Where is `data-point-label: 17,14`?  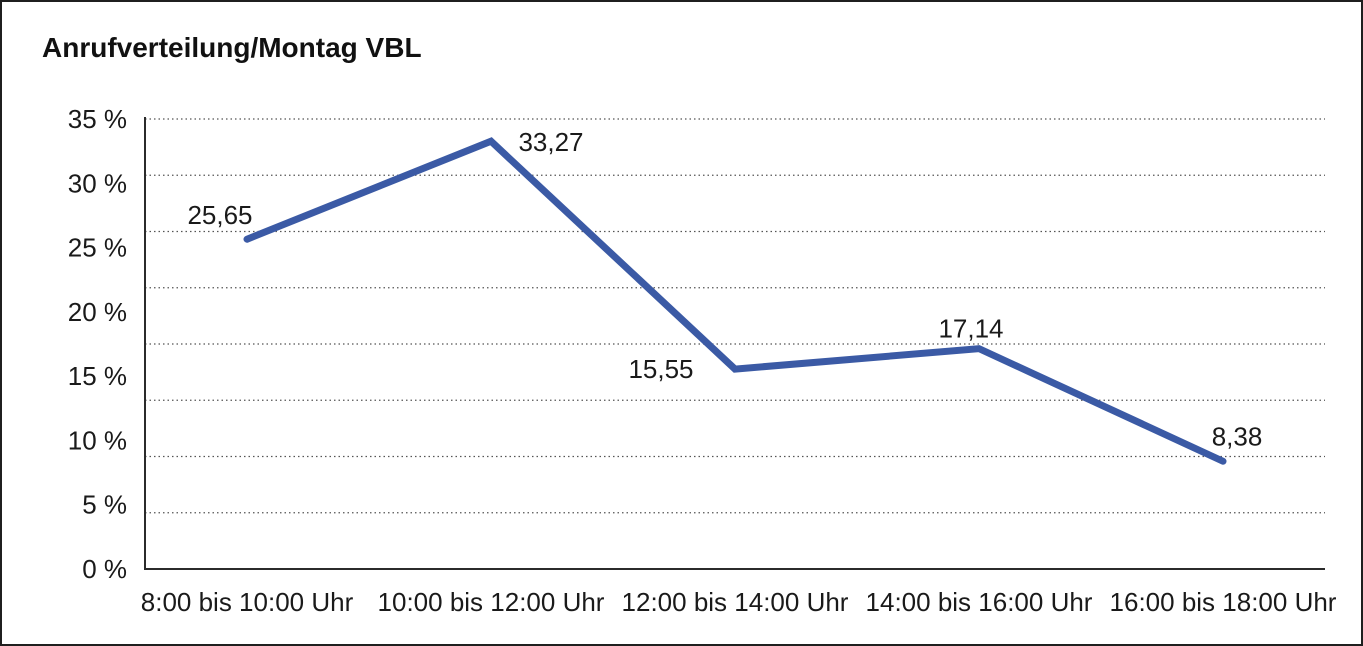
data-point-label: 17,14 is located at coordinates (970, 329).